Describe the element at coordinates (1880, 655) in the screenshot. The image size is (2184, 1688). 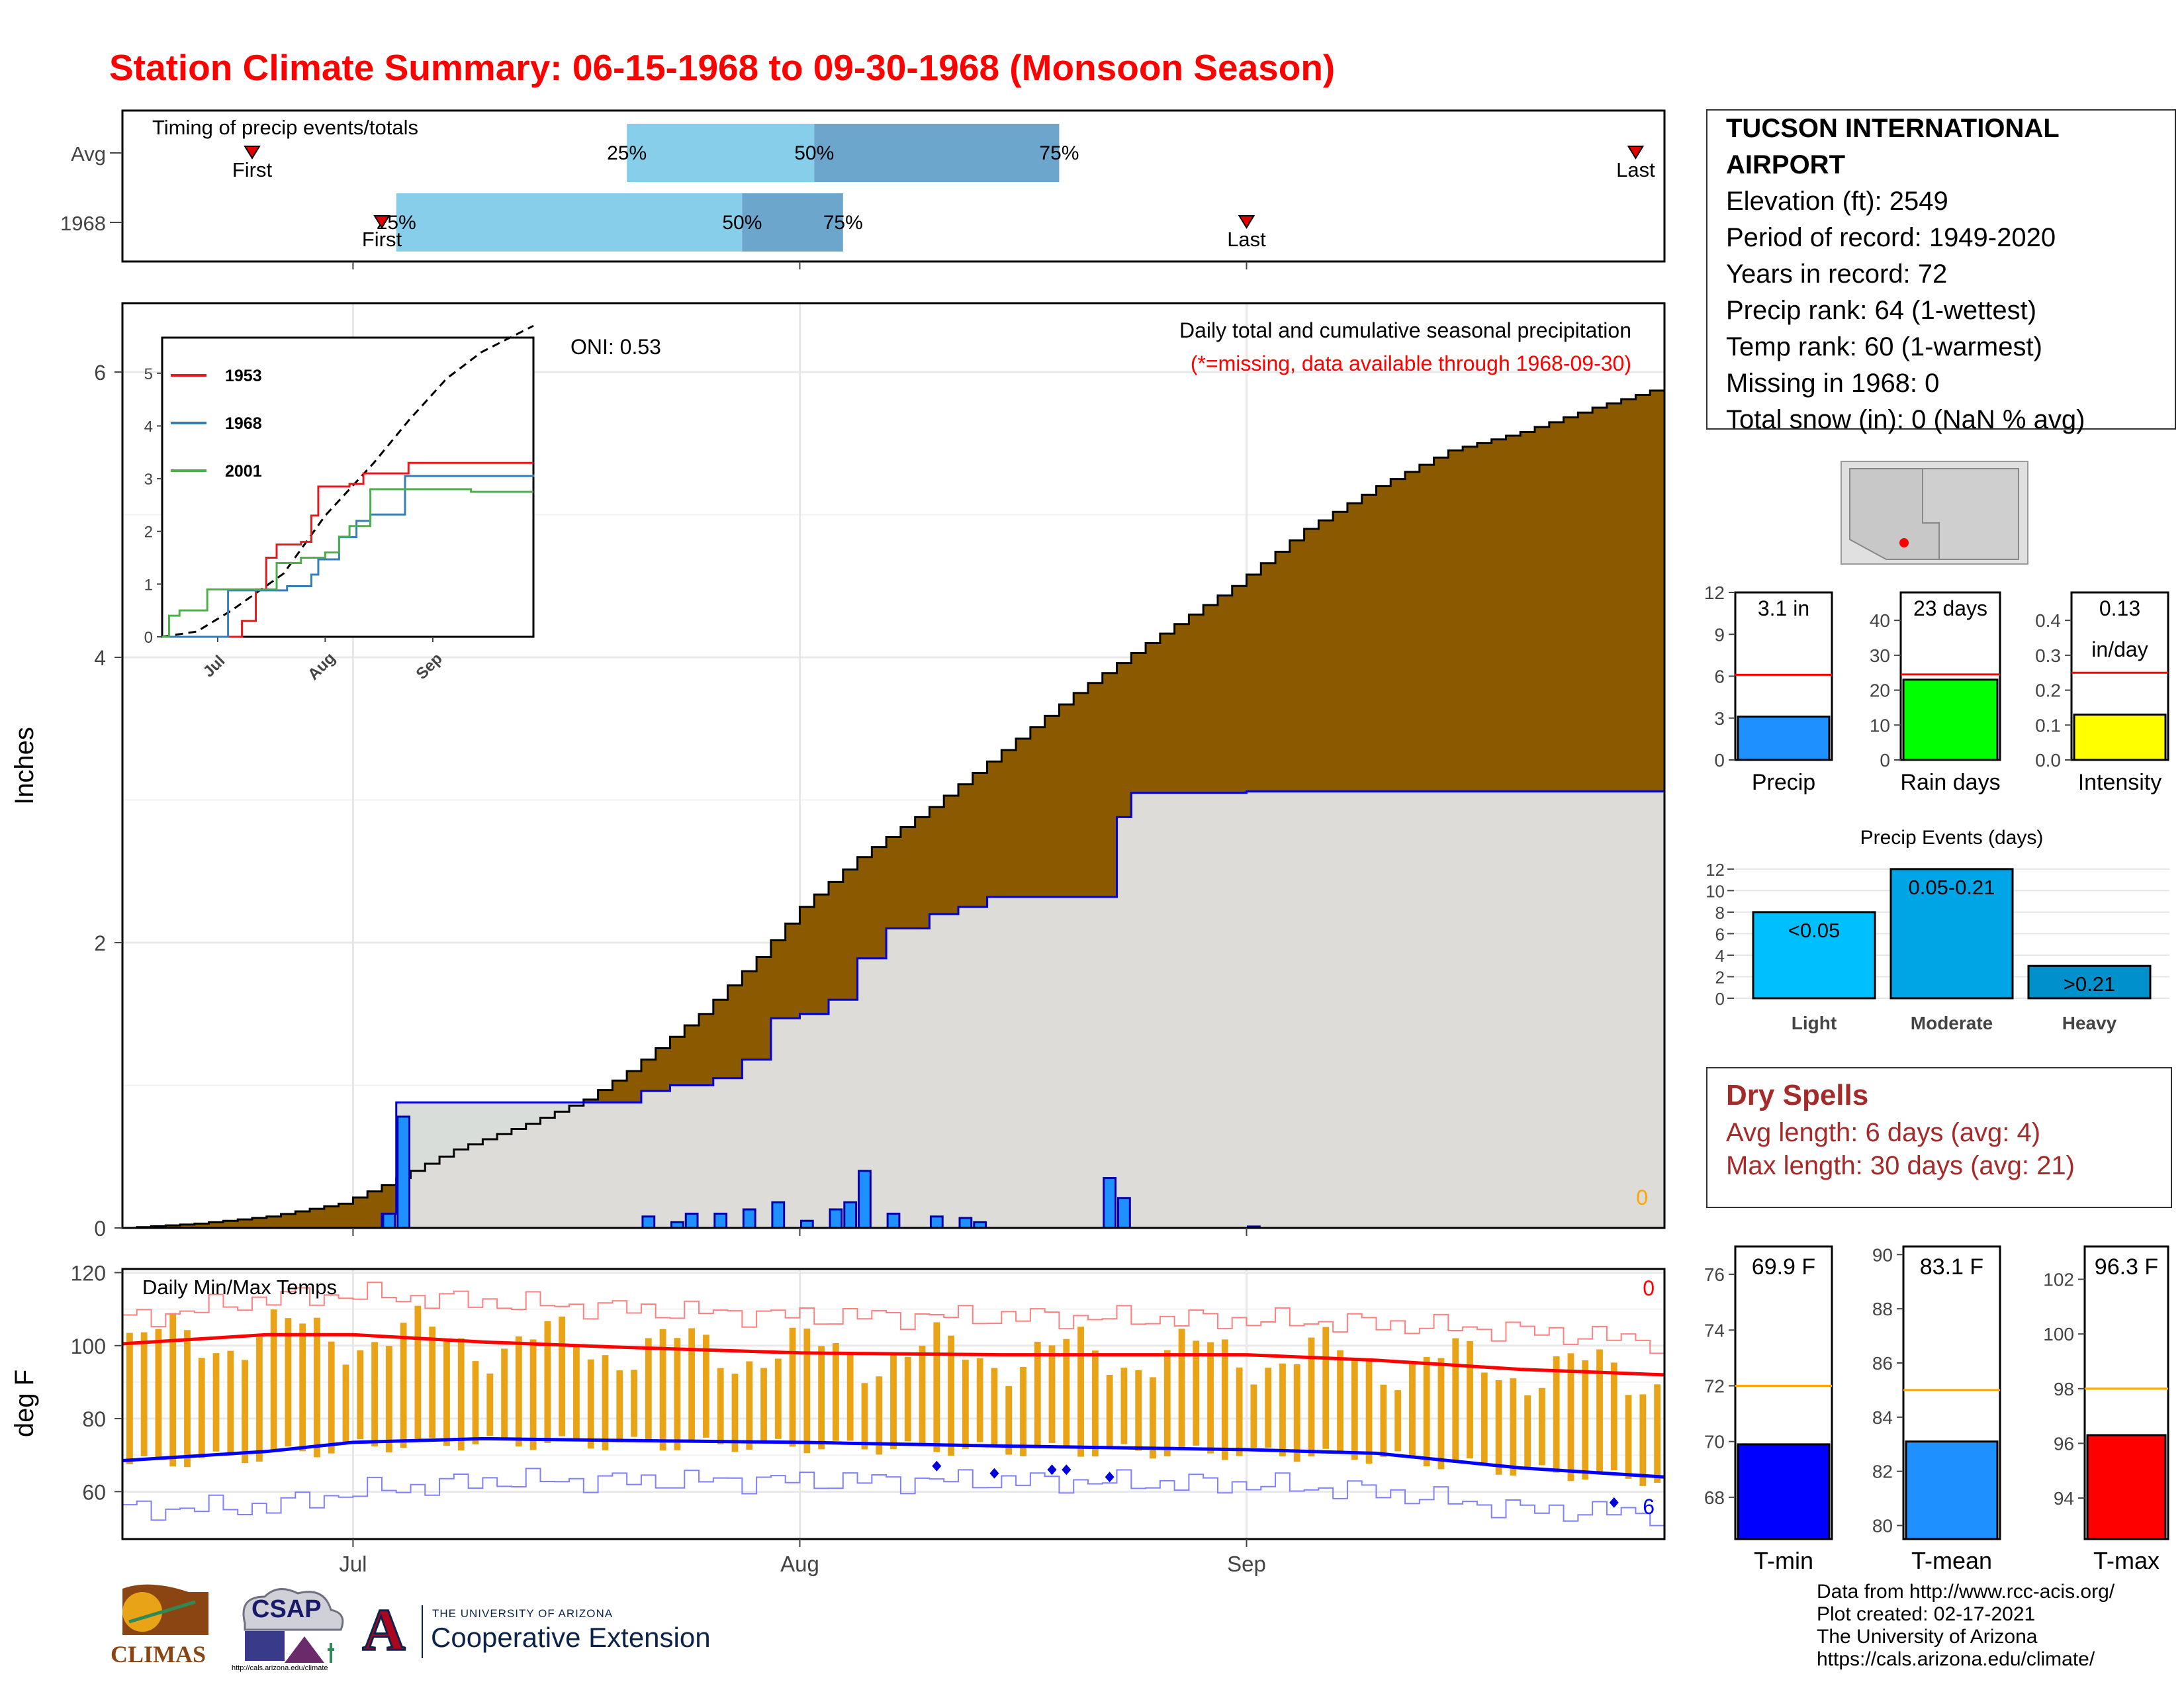
I see `total-y-tick-label: 30` at that location.